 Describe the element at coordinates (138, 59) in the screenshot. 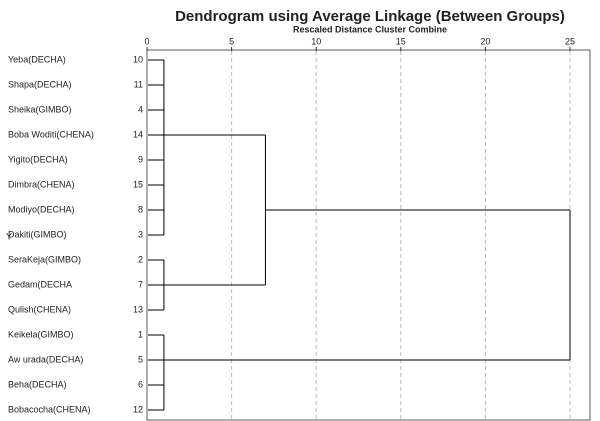

I see `case-number: 10` at that location.